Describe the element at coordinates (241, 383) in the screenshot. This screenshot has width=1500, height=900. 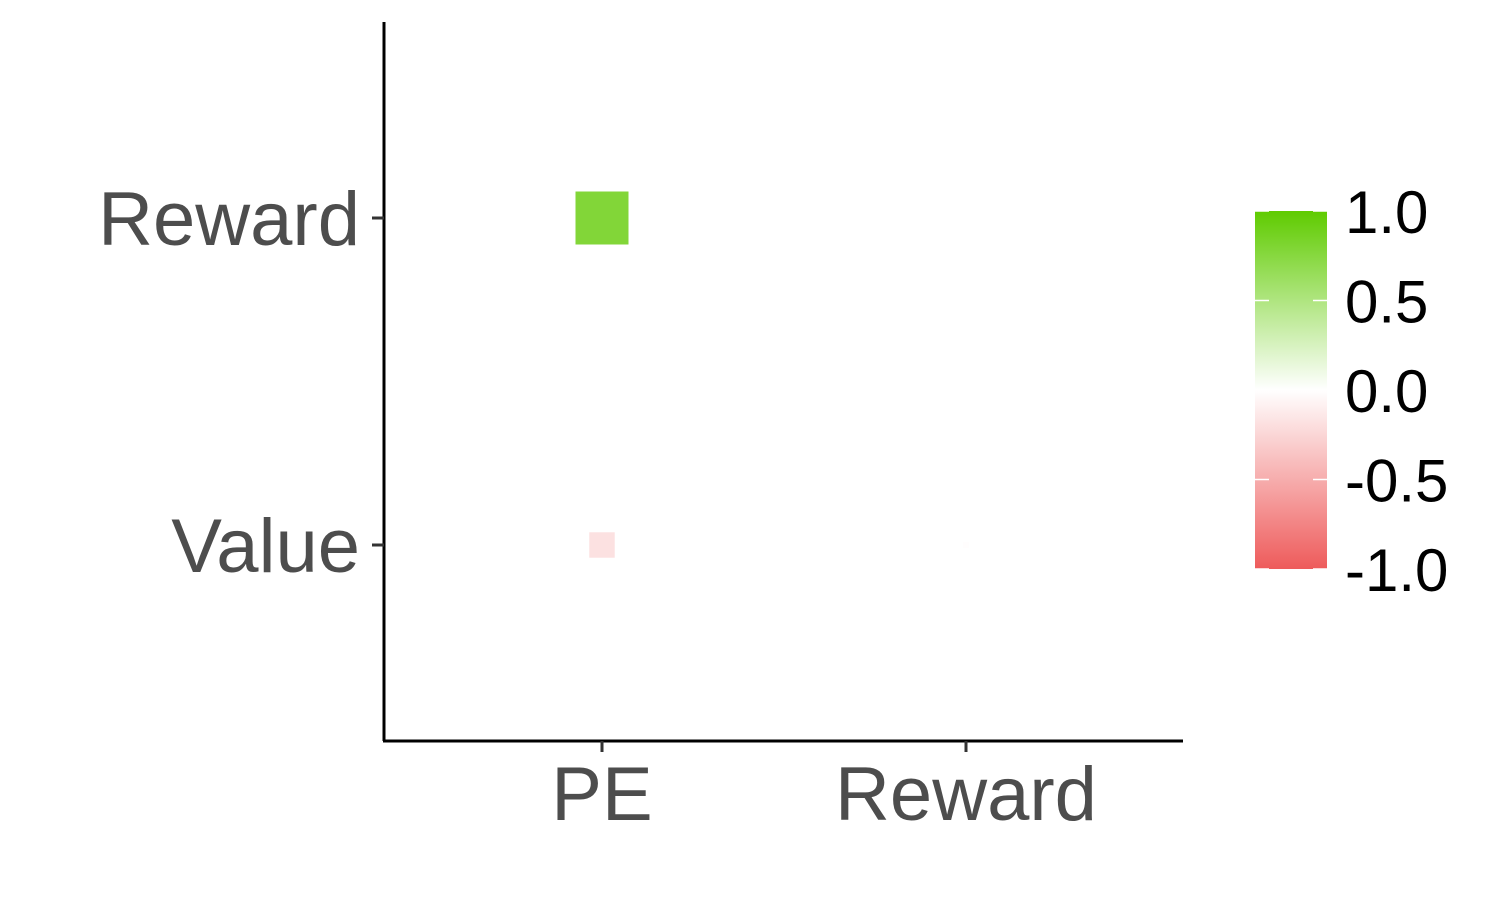
I see `y-axis-ticks: Value Reward` at that location.